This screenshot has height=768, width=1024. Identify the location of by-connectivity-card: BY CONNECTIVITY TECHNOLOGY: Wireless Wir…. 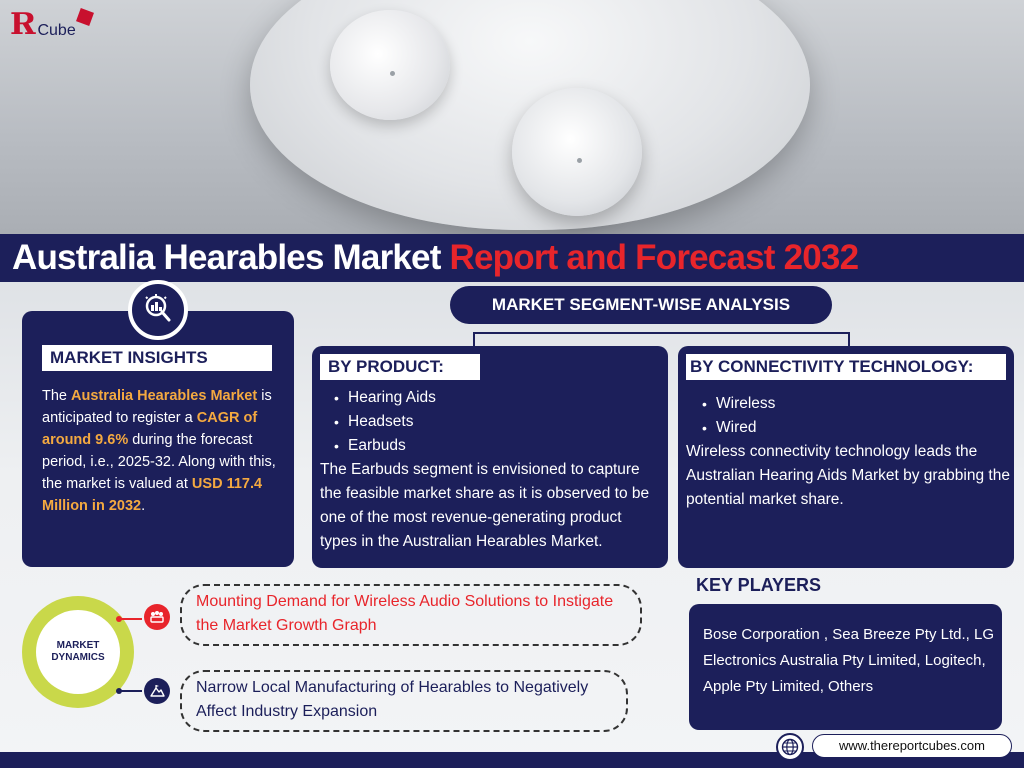
(846, 457).